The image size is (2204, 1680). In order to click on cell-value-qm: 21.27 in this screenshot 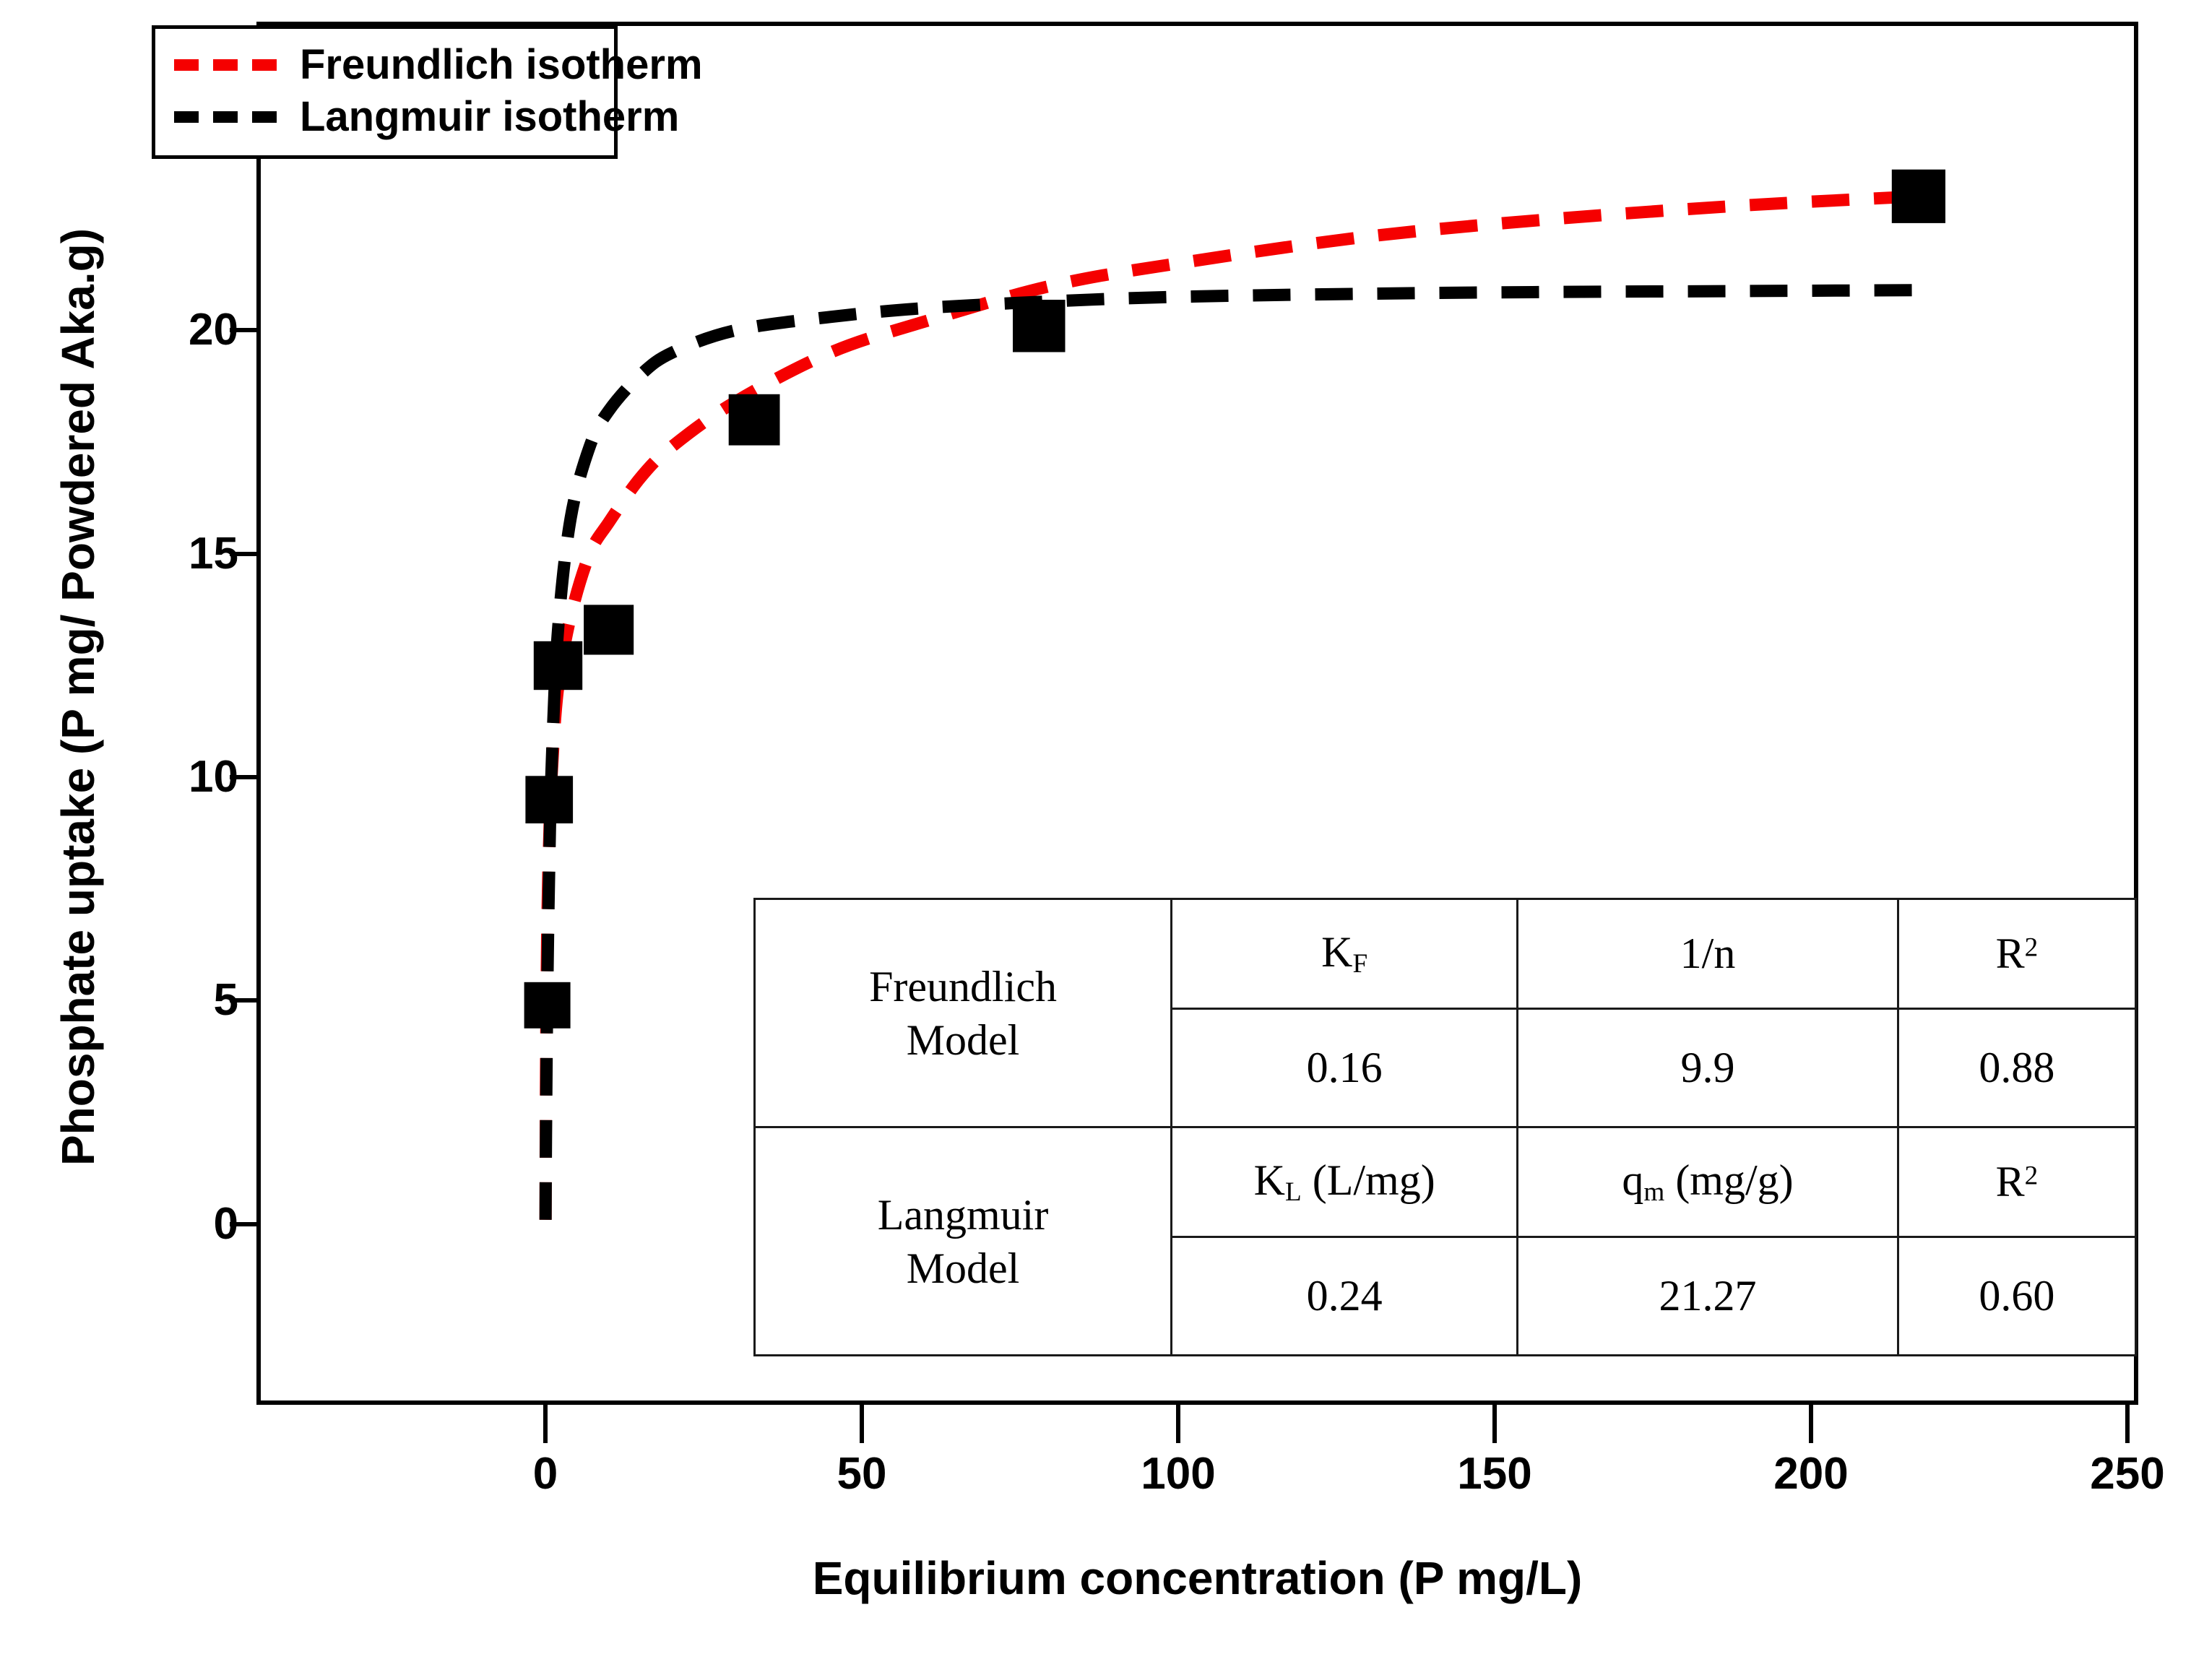, I will do `click(1707, 1296)`.